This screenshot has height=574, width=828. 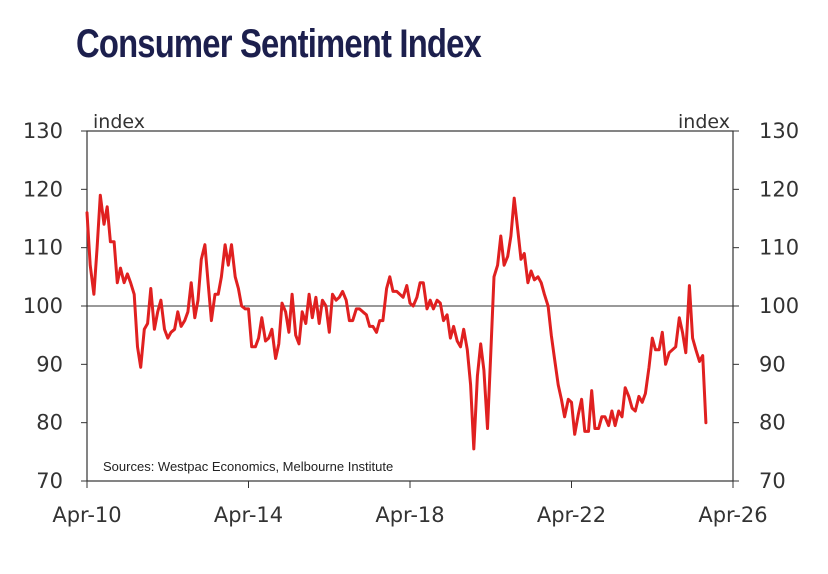 I want to click on right-y-axis: 70 80 90 100 110 120 130, so click(x=766, y=306).